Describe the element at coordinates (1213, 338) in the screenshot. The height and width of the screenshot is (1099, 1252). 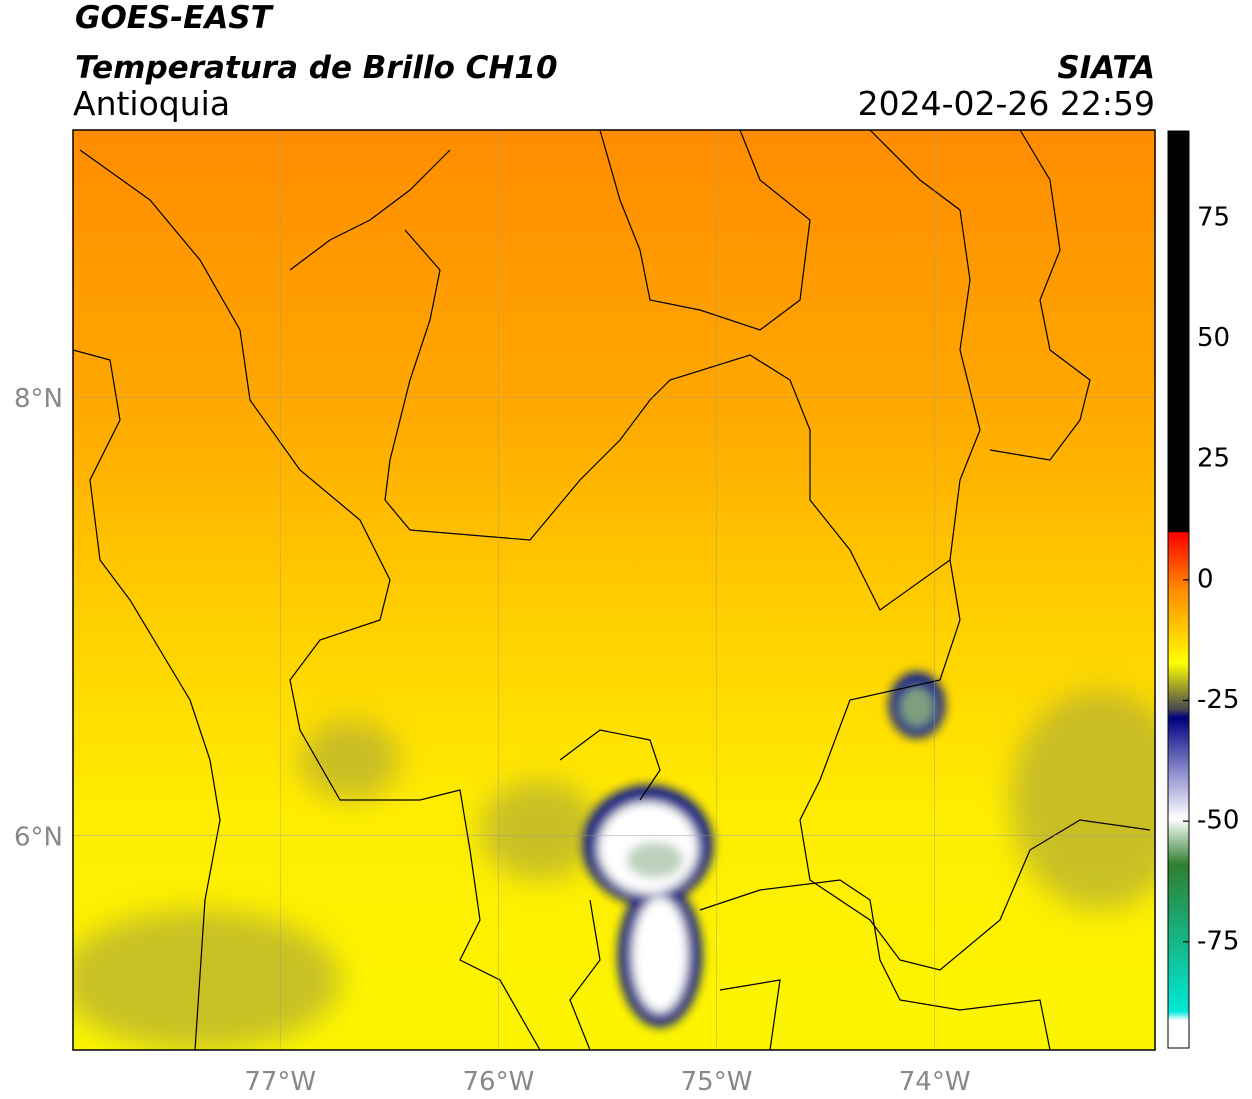
I see `colorbar-tick-label: 50` at that location.